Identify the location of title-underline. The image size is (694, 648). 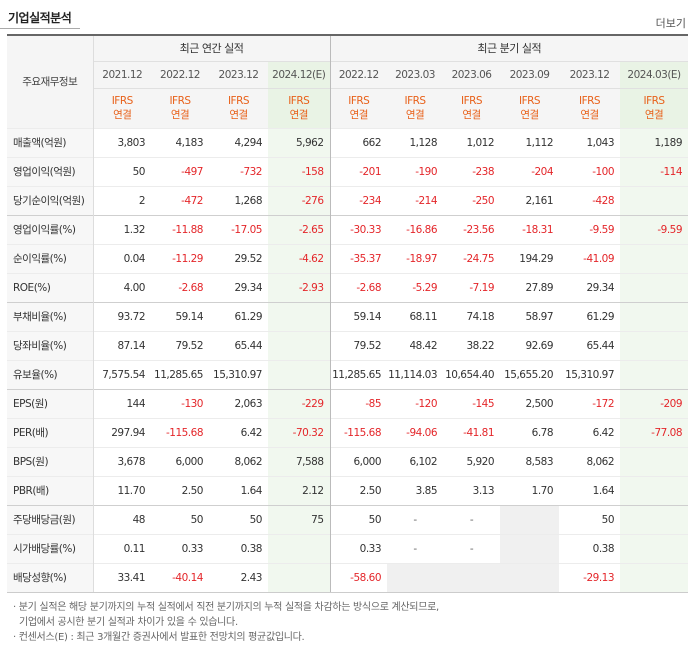
(40, 28).